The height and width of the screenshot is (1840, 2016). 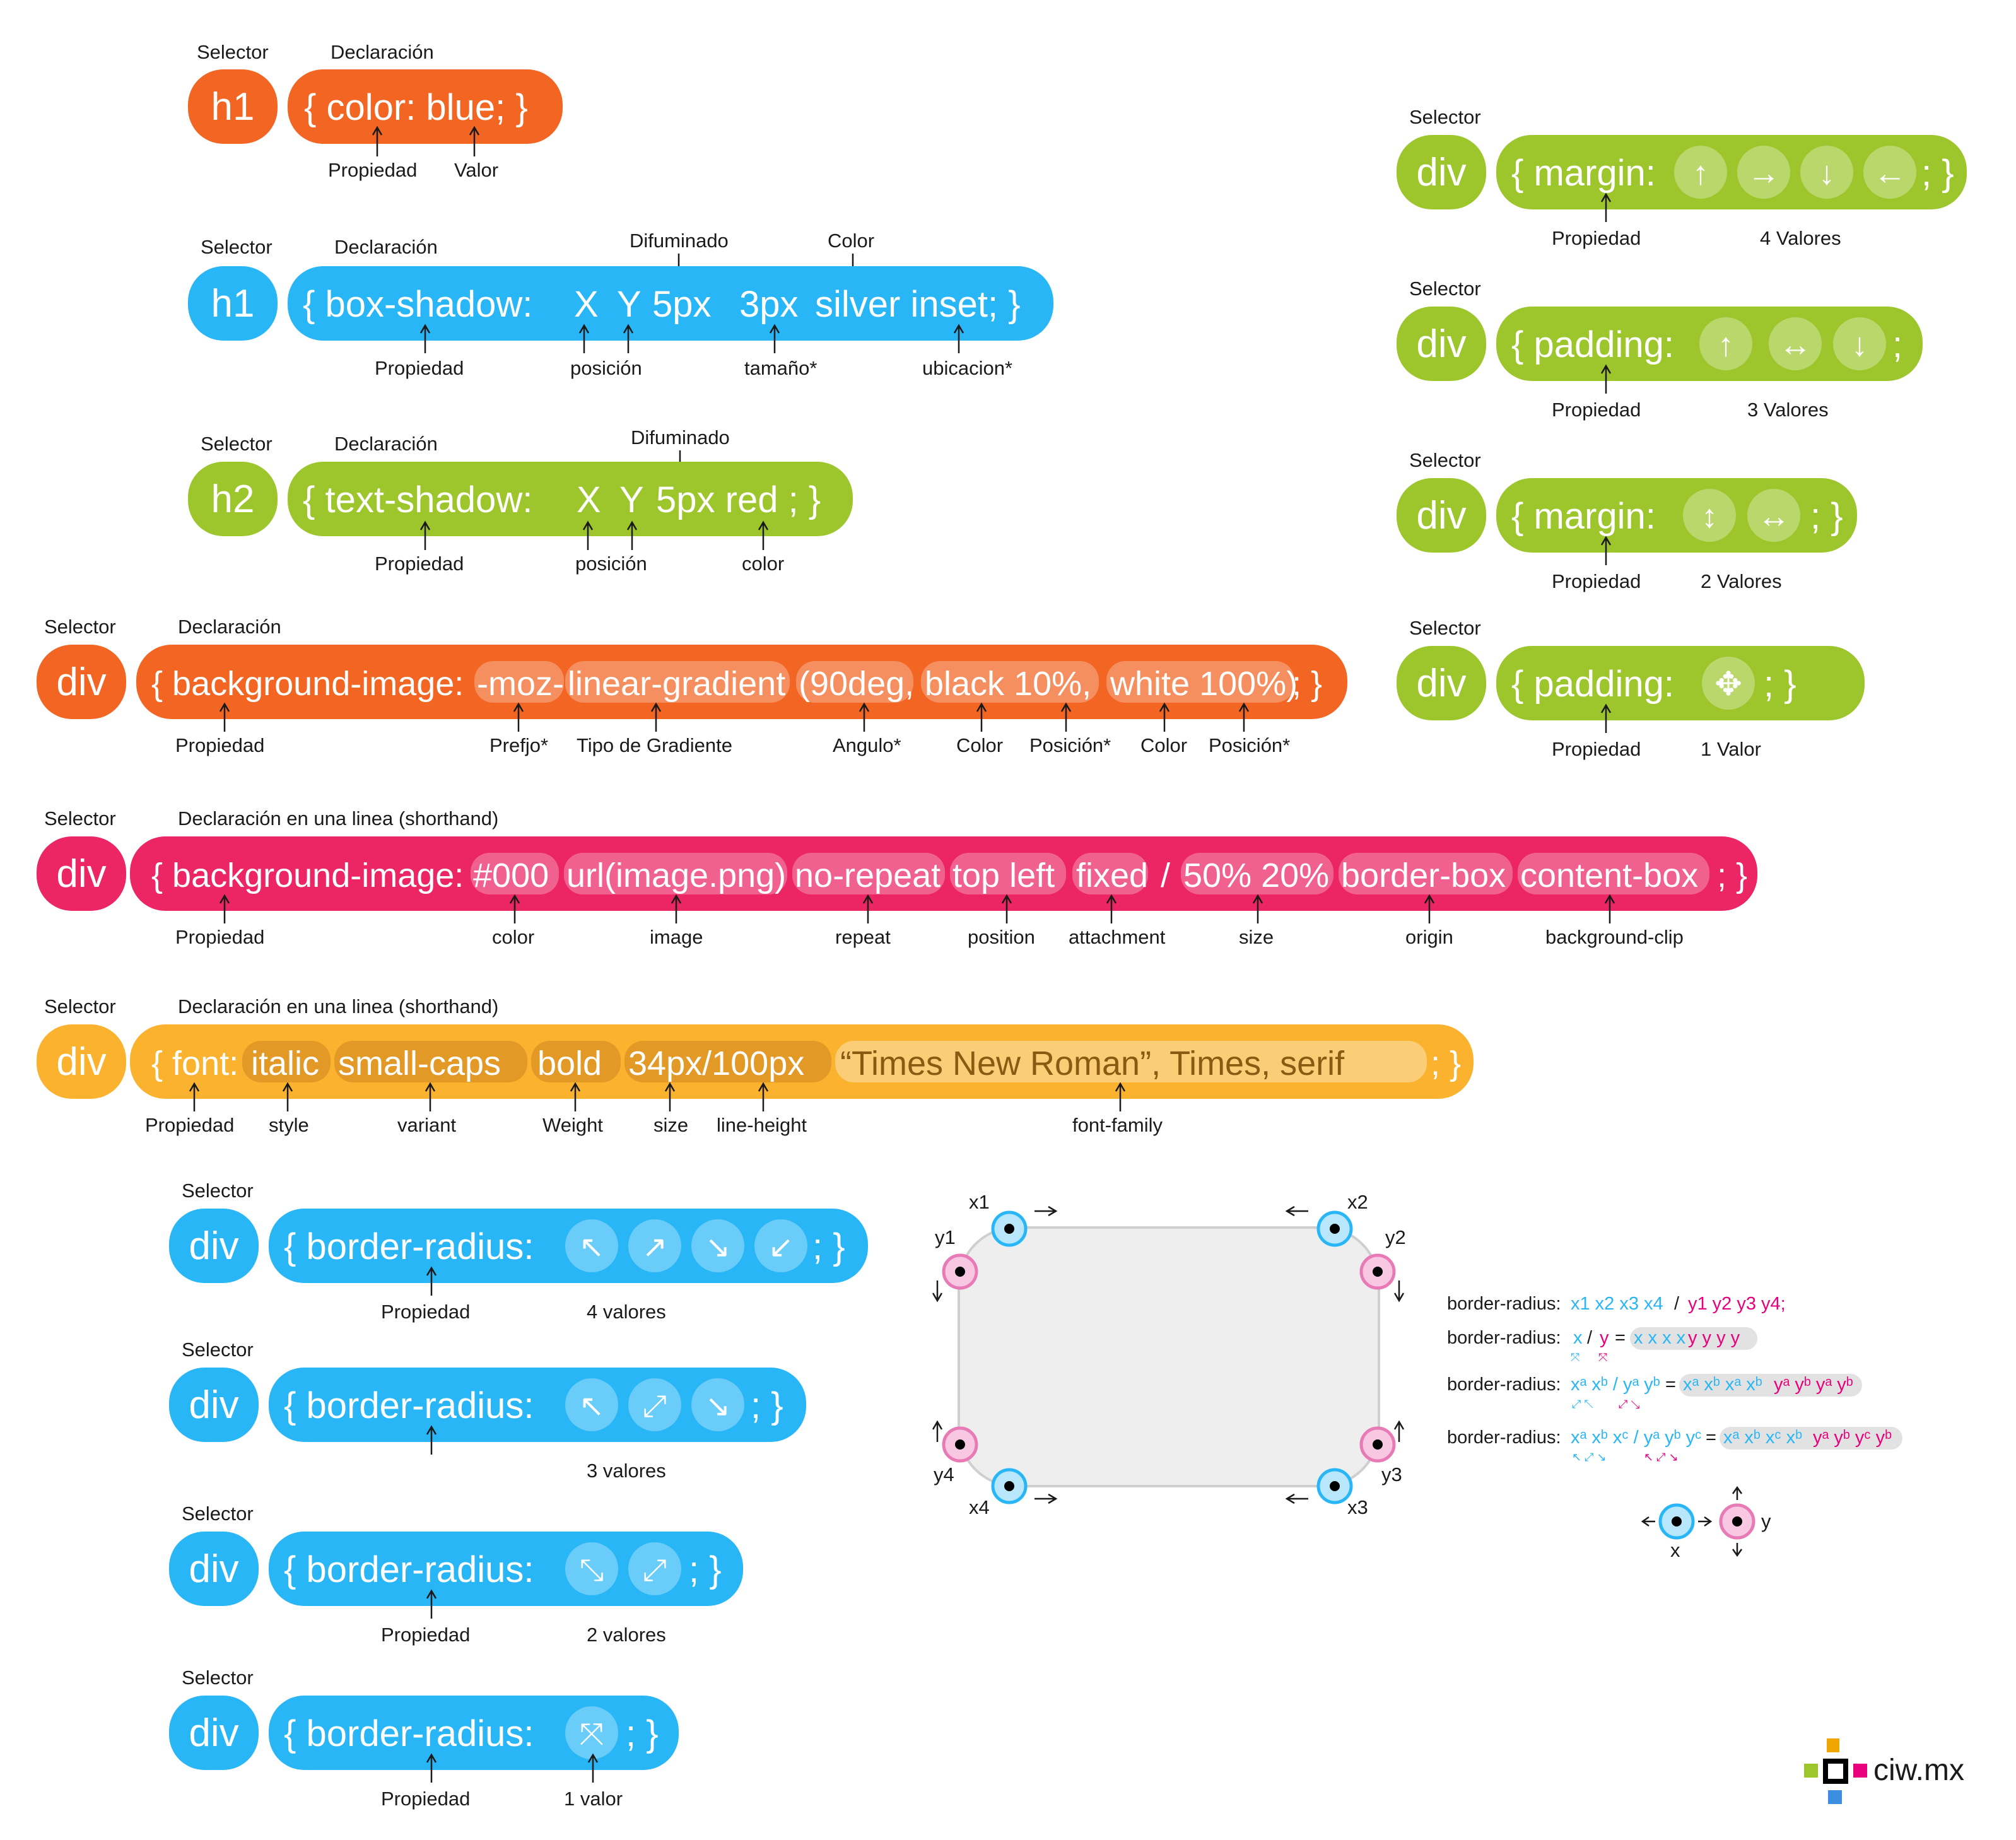 What do you see at coordinates (1334, 1486) in the screenshot?
I see `corner-x3` at bounding box center [1334, 1486].